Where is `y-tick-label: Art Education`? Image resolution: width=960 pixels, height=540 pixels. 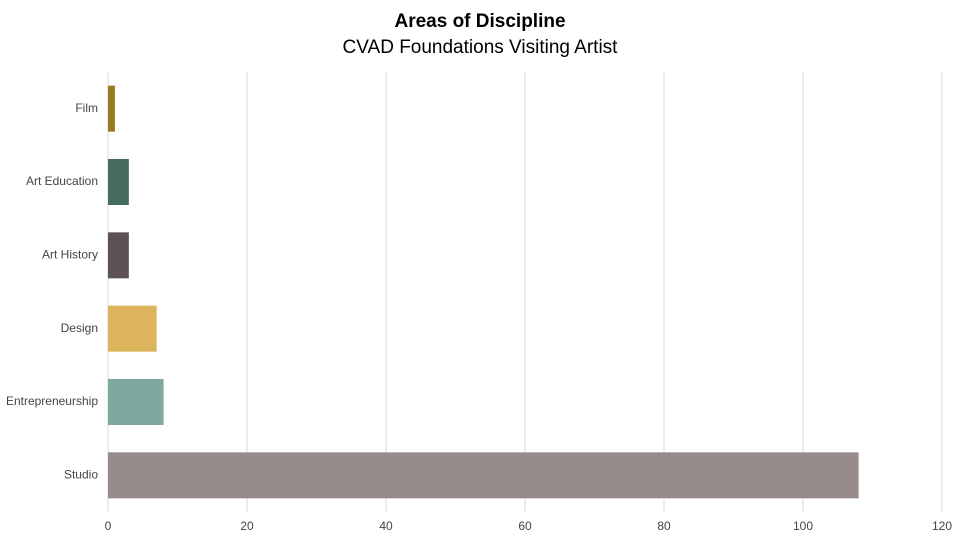
y-tick-label: Art Education is located at coordinates (62, 181).